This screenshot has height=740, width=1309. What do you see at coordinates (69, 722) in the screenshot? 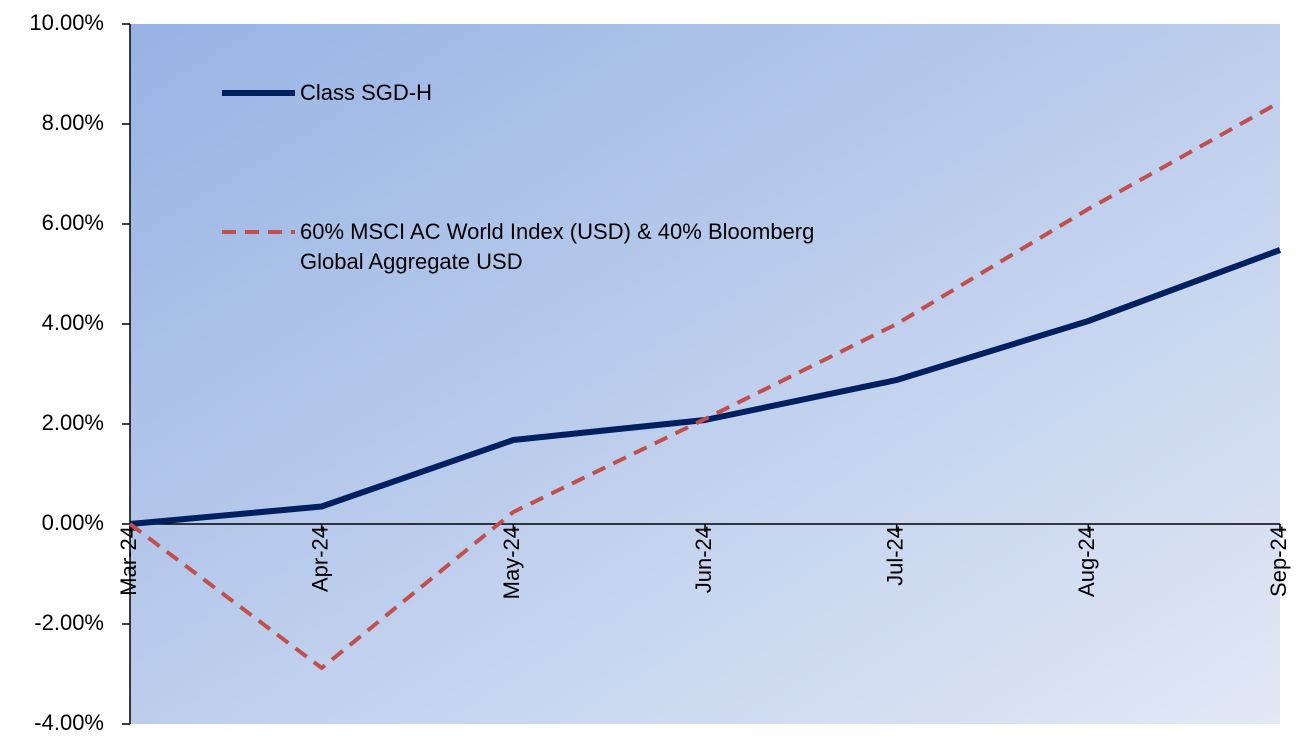
I see `y-tick-label: -4.00%` at bounding box center [69, 722].